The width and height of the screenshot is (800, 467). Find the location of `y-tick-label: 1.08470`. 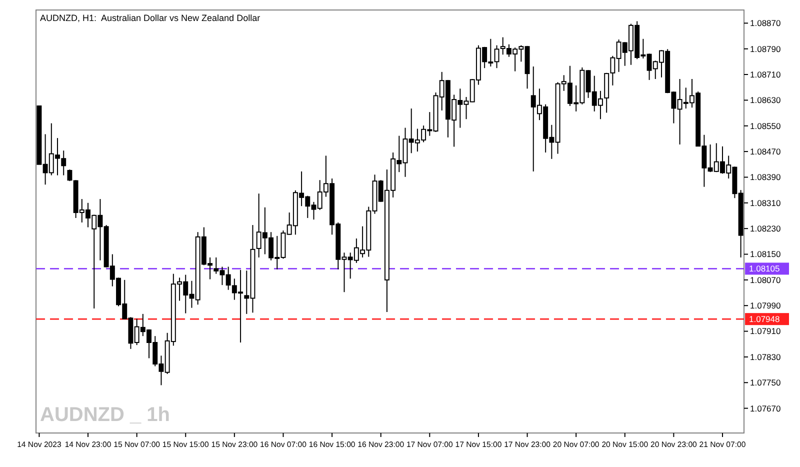

y-tick-label: 1.08470 is located at coordinates (765, 151).